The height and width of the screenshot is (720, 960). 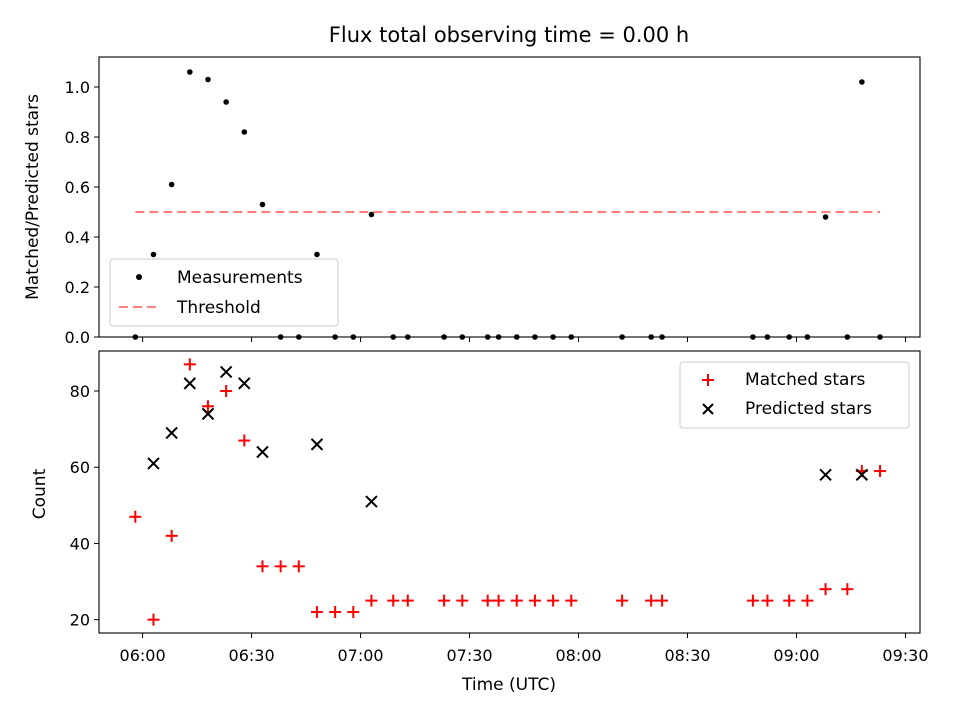 What do you see at coordinates (708, 380) in the screenshot?
I see `legend-matched-marker` at bounding box center [708, 380].